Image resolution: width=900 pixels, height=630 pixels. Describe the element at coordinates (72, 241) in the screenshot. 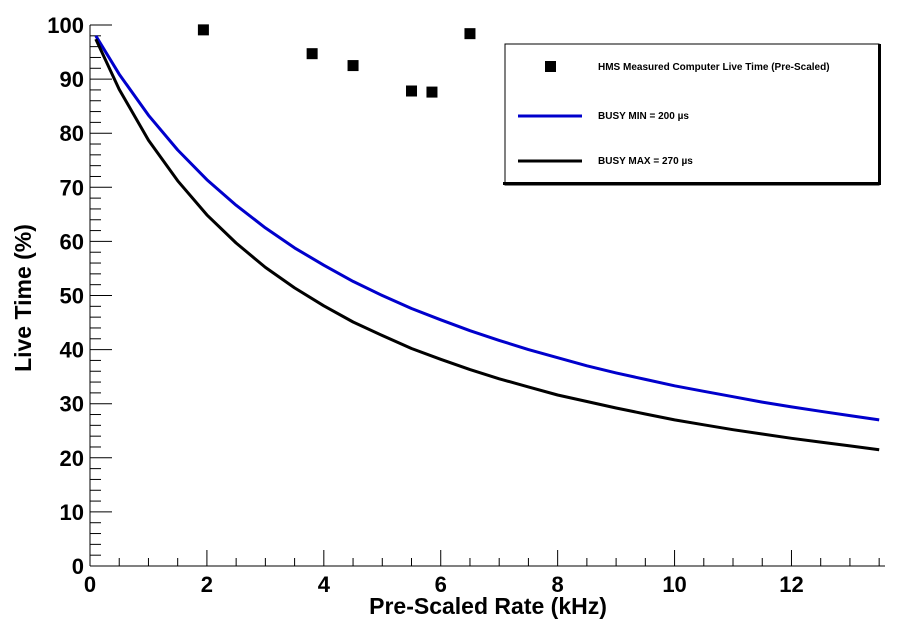

I see `y-tick-label: 60` at that location.